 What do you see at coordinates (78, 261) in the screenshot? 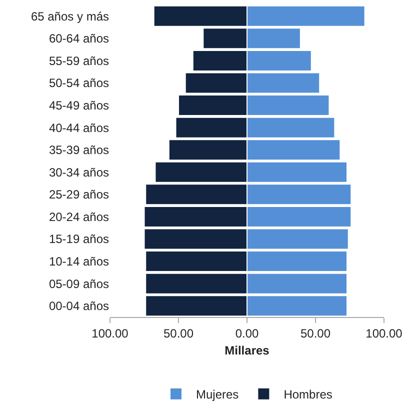
I see `y-tick-label: 10-14 años` at bounding box center [78, 261].